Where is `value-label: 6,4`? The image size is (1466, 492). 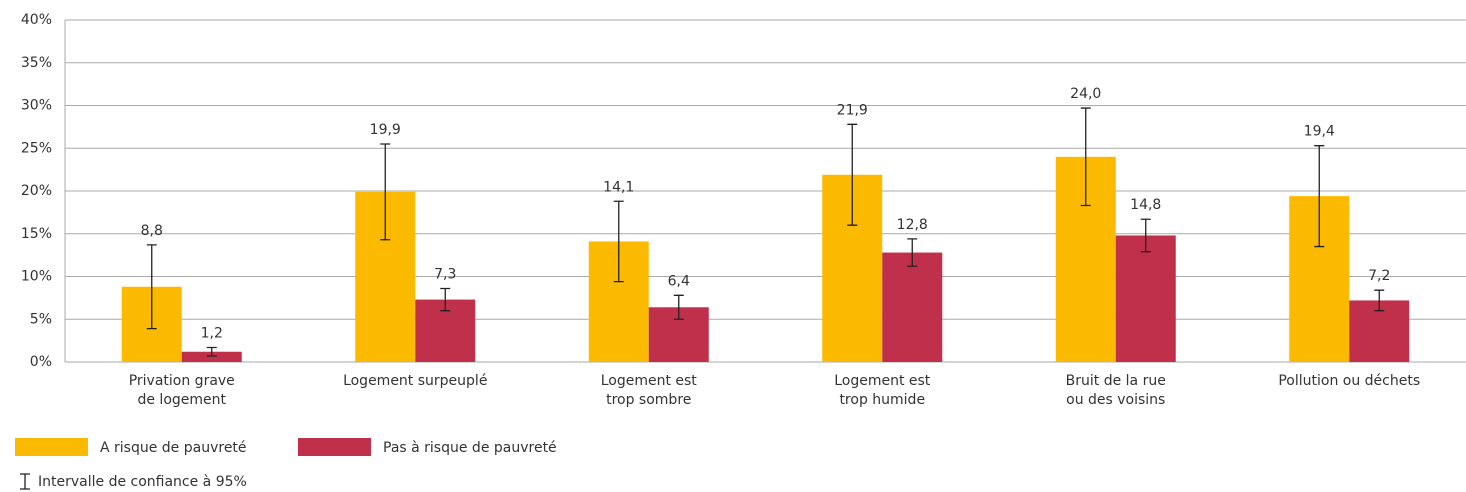
value-label: 6,4 is located at coordinates (679, 281).